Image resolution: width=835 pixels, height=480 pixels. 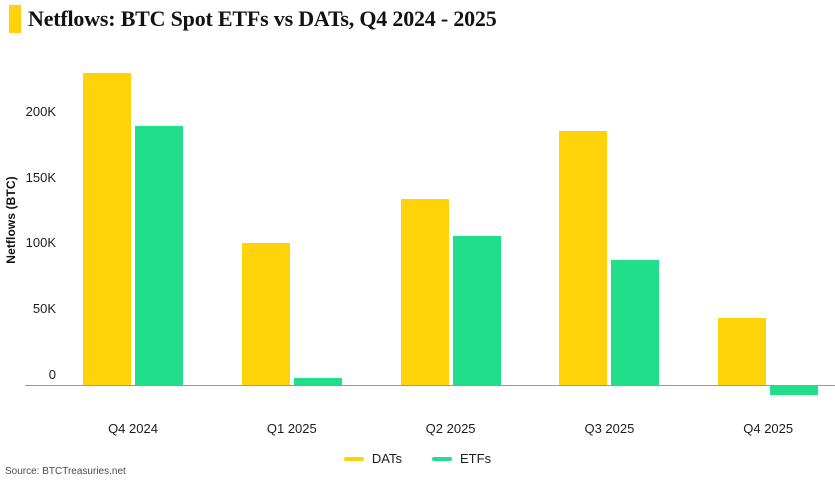 I want to click on x-axis-label-q4-2024: Q4 2024, so click(x=133, y=428).